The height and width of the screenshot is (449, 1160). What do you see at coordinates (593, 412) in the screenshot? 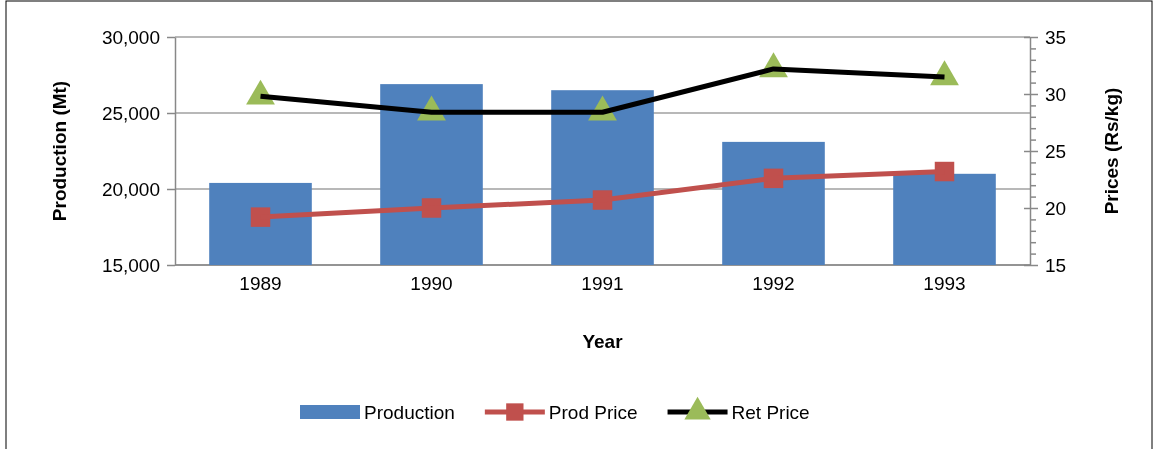
I see `legend-label: Prod Price` at bounding box center [593, 412].